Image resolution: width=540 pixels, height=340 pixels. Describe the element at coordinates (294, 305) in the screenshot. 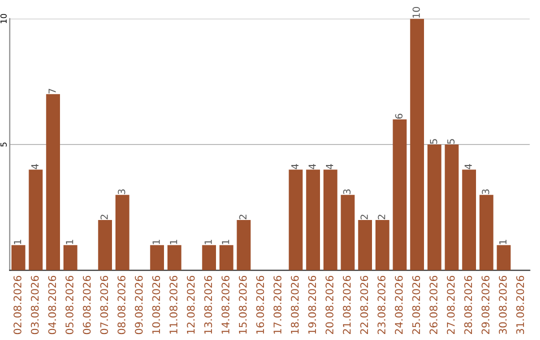

I see `x-tick-label: 18.08.2026` at that location.